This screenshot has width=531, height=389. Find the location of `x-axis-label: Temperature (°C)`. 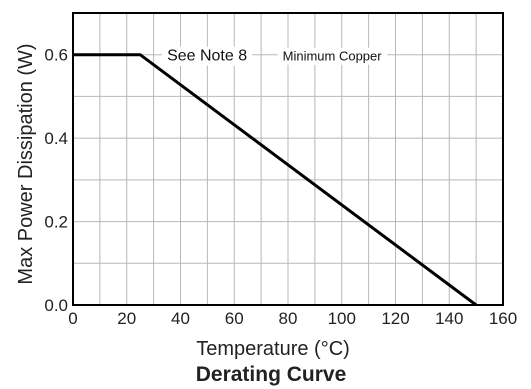

x-axis-label: Temperature (°C) is located at coordinates (273, 349).